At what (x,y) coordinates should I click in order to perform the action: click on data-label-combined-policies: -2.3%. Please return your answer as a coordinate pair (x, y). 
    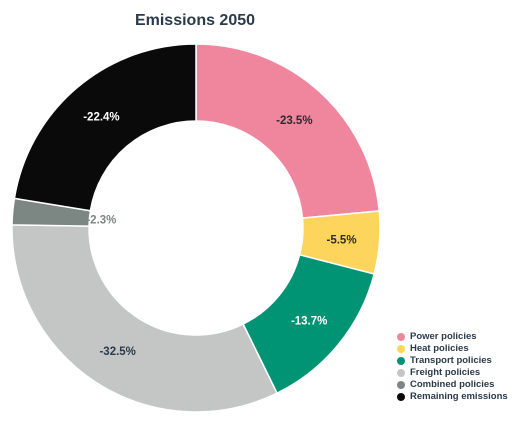
    Looking at the image, I should click on (101, 220).